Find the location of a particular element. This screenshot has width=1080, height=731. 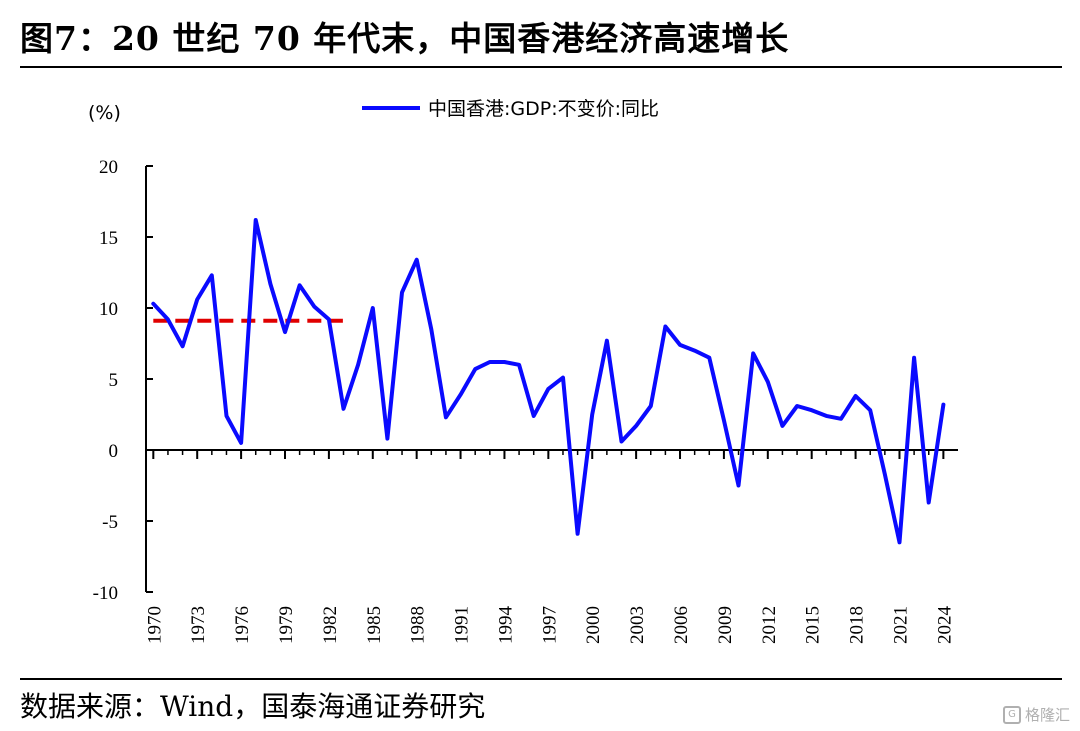

title-divider is located at coordinates (541, 67).